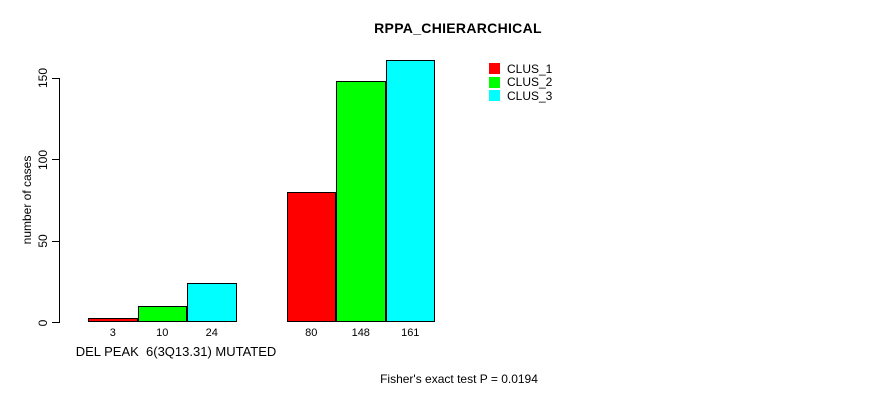 This screenshot has width=890, height=400. I want to click on legend-item-clus_3: CLUS_3, so click(520, 96).